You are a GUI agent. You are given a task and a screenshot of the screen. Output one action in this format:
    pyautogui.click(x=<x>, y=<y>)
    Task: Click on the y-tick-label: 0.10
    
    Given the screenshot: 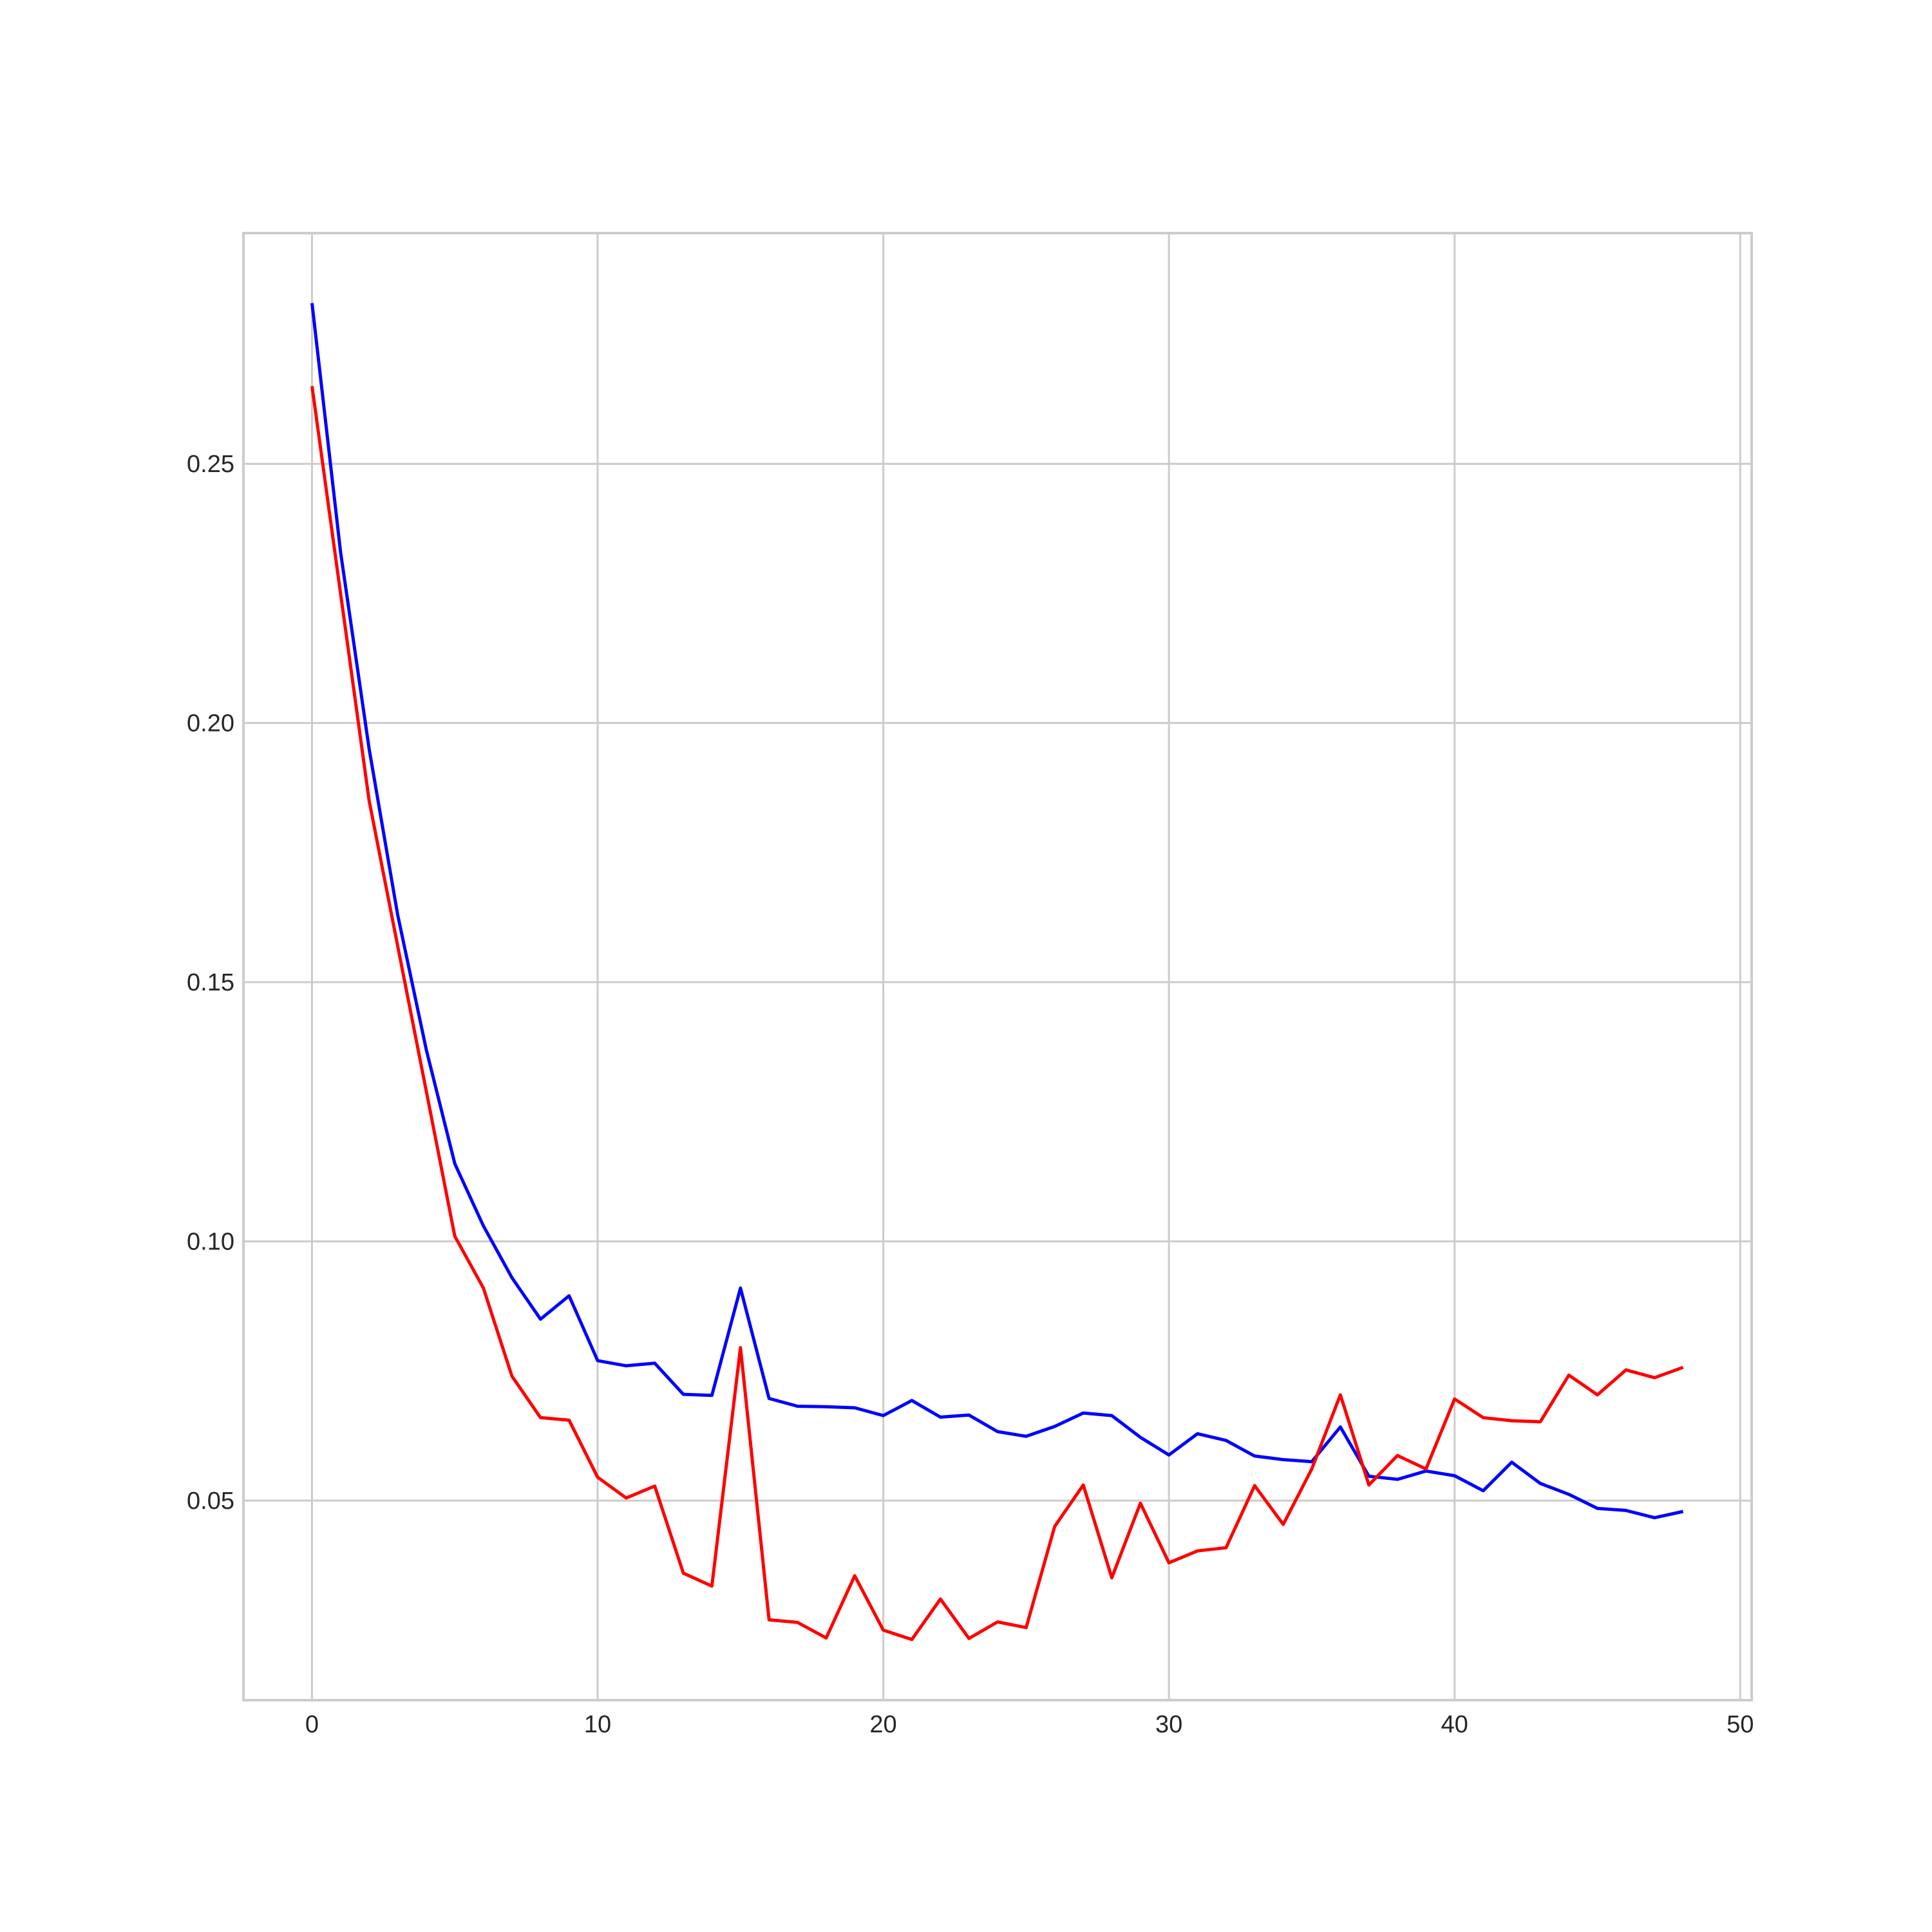 What is the action you would take?
    pyautogui.click(x=210, y=1242)
    